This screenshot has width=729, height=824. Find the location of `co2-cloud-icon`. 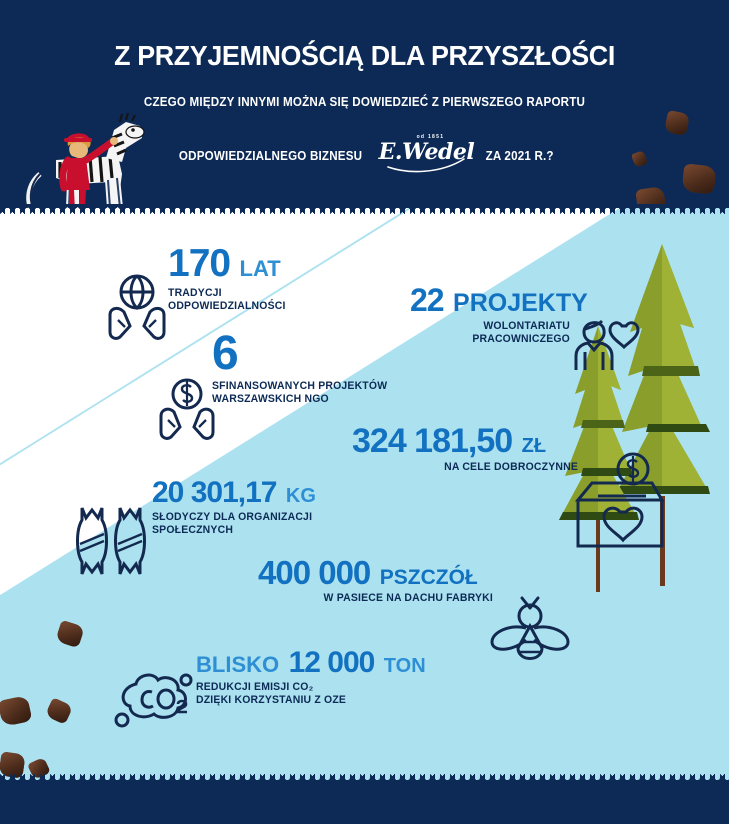

co2-cloud-icon is located at coordinates (153, 700).